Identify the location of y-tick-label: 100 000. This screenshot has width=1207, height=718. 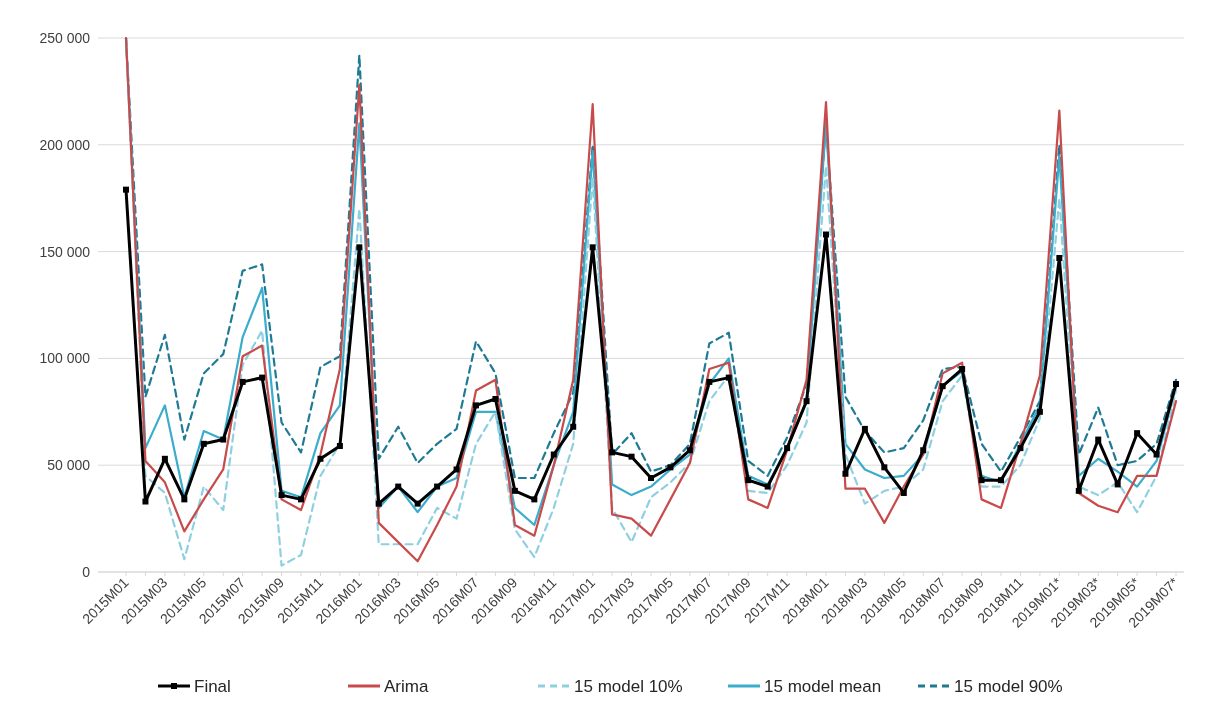
(65, 358).